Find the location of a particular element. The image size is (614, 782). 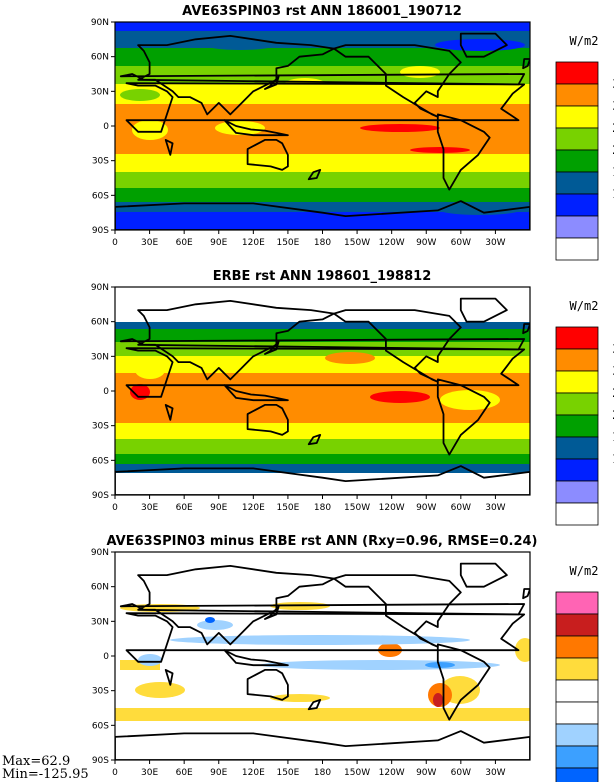

colorbar: W/m2350300250200150100500 is located at coordinates (584, 147).